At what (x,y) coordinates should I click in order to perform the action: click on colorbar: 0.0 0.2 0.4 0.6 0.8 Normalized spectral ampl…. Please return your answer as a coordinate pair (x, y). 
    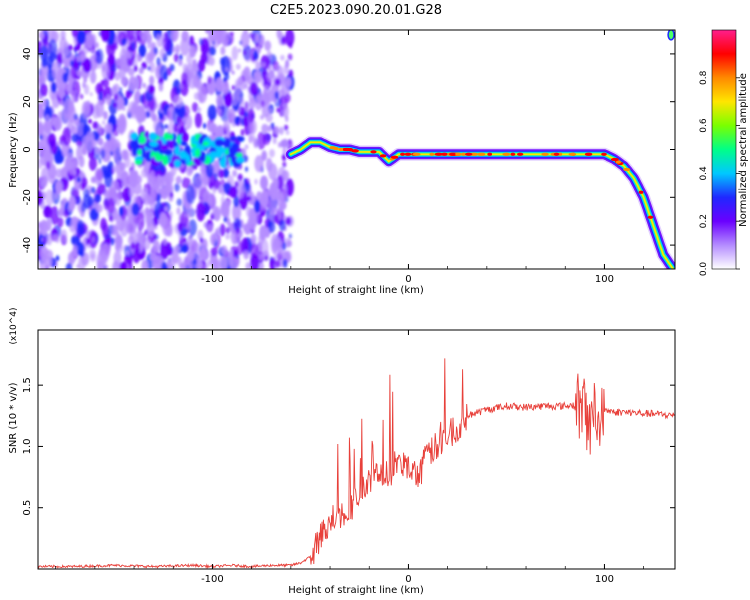
    Looking at the image, I should click on (724, 152).